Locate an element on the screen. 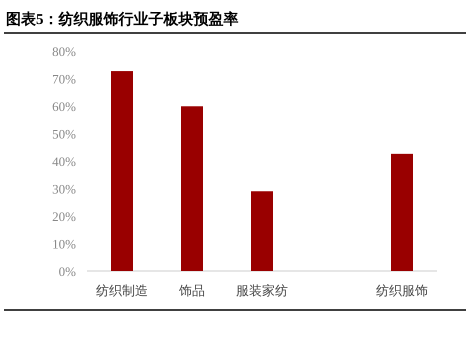 This screenshot has height=343, width=472. y-tick-label: 20% is located at coordinates (64, 216).